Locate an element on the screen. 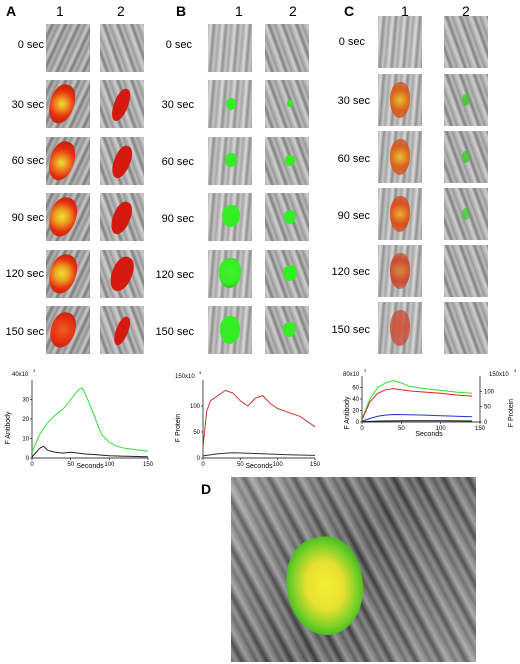 This screenshot has height=664, width=520. panel-a-col-2: 2 is located at coordinates (121, 11).